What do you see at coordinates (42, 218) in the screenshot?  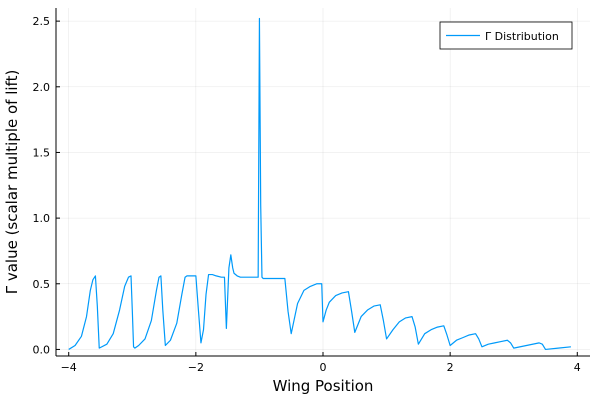 I see `y-tick-label: 1.0` at bounding box center [42, 218].